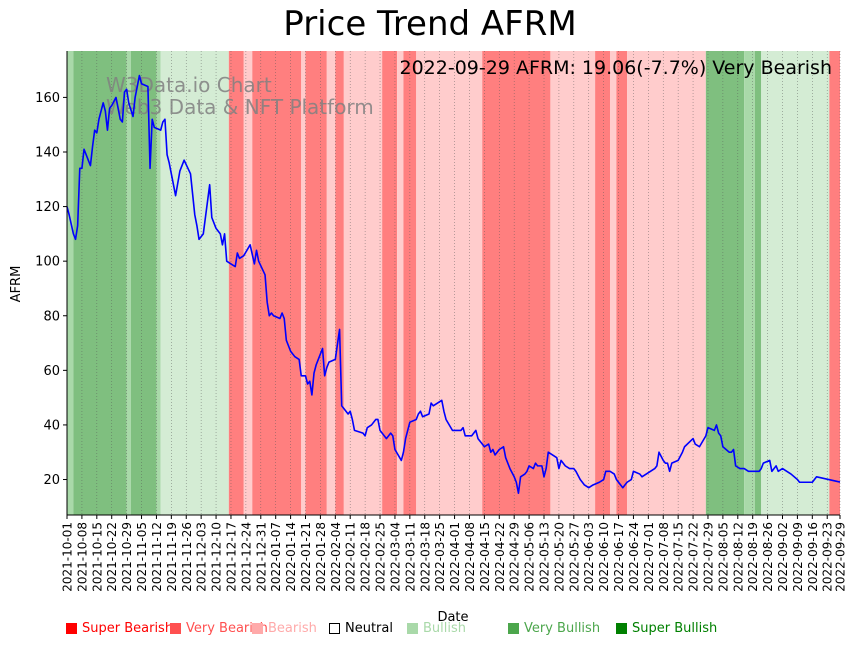 Image resolution: width=860 pixels, height=646 pixels. Describe the element at coordinates (485, 557) in the screenshot. I see `x-tick-label: 2022-04-15` at that location.